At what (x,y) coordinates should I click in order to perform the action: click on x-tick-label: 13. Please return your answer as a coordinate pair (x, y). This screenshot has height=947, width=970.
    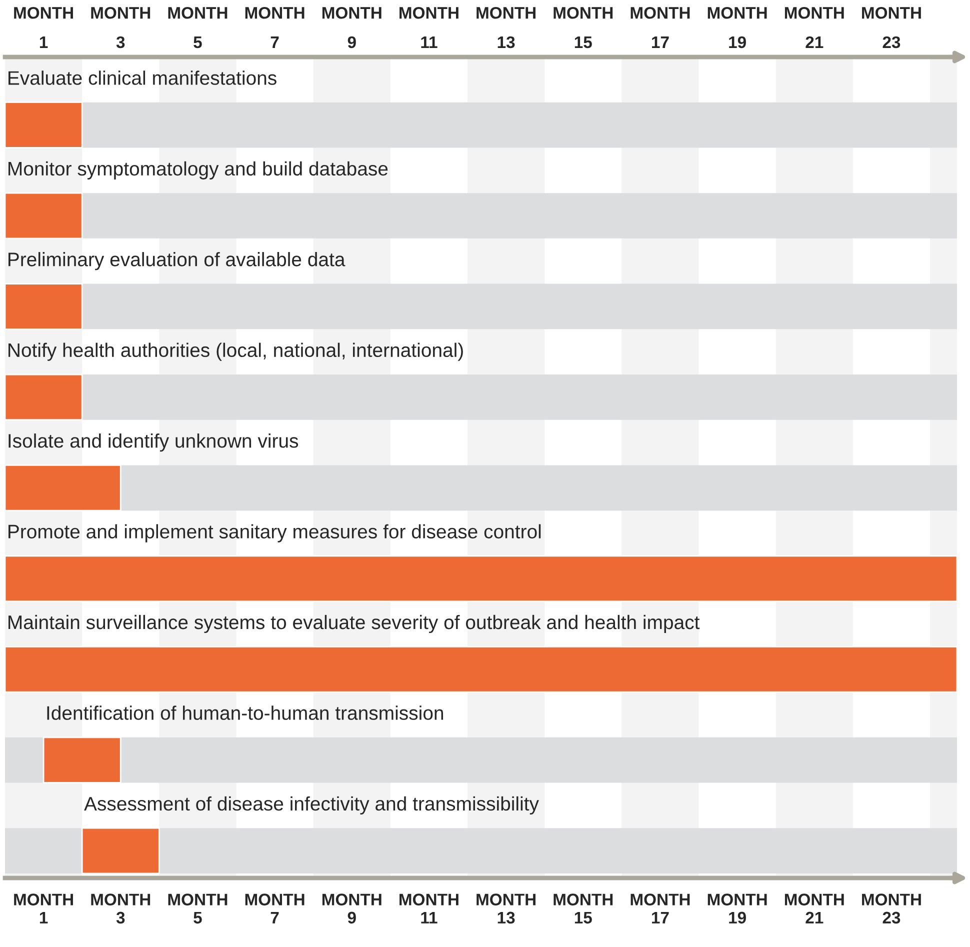
    Looking at the image, I should click on (506, 42).